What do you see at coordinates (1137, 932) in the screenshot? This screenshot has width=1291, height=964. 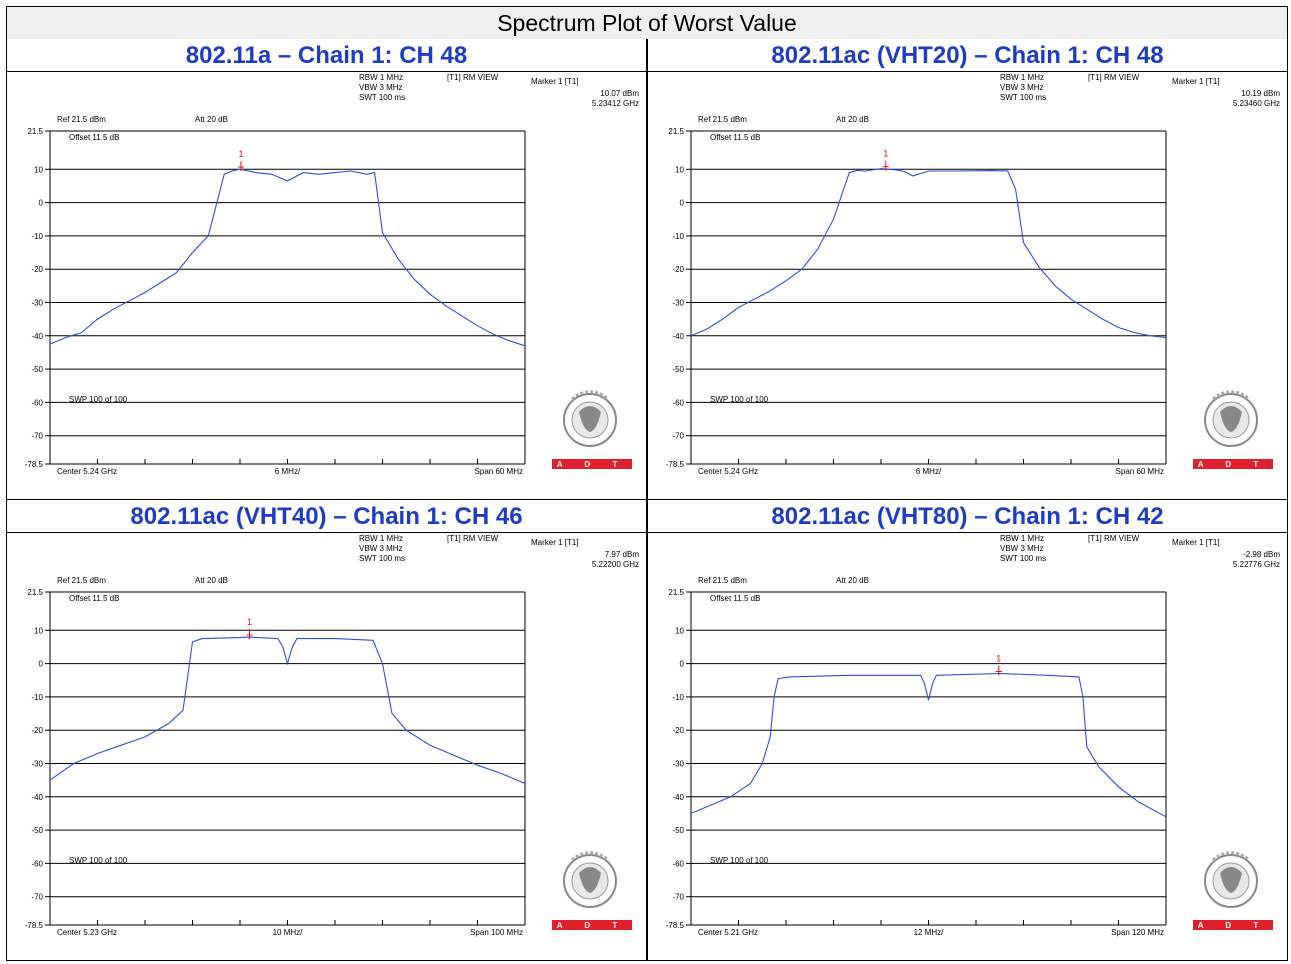 I see `span-label: Span 120 MHz` at bounding box center [1137, 932].